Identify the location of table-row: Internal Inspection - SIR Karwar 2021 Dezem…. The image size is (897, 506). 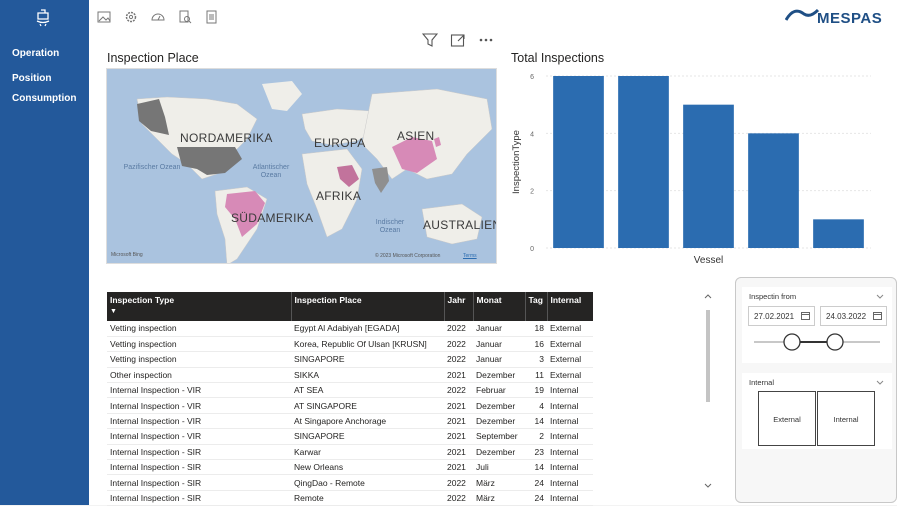
(350, 452).